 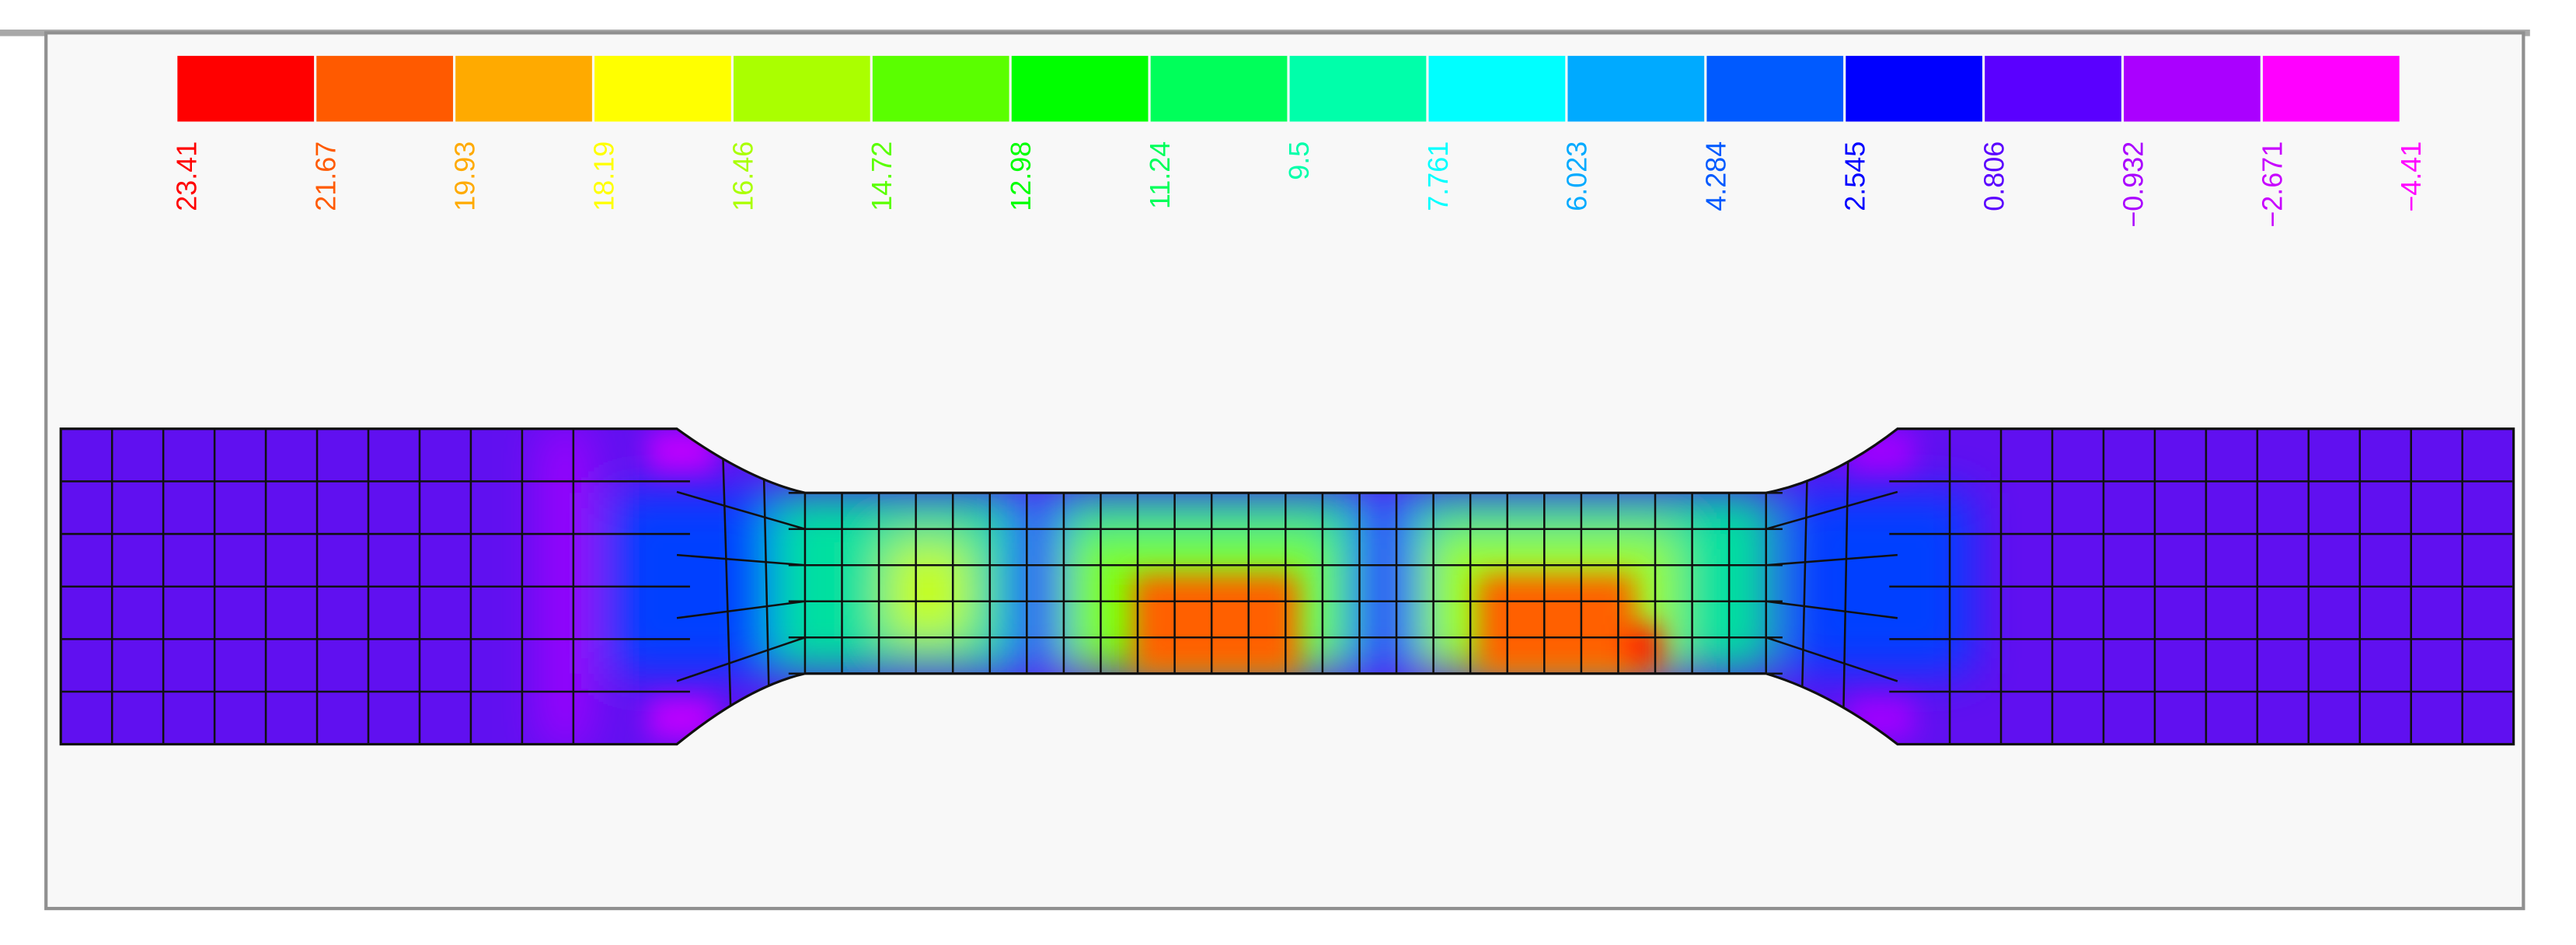 What do you see at coordinates (1438, 176) in the screenshot?
I see `colorbar-label: 7.761` at bounding box center [1438, 176].